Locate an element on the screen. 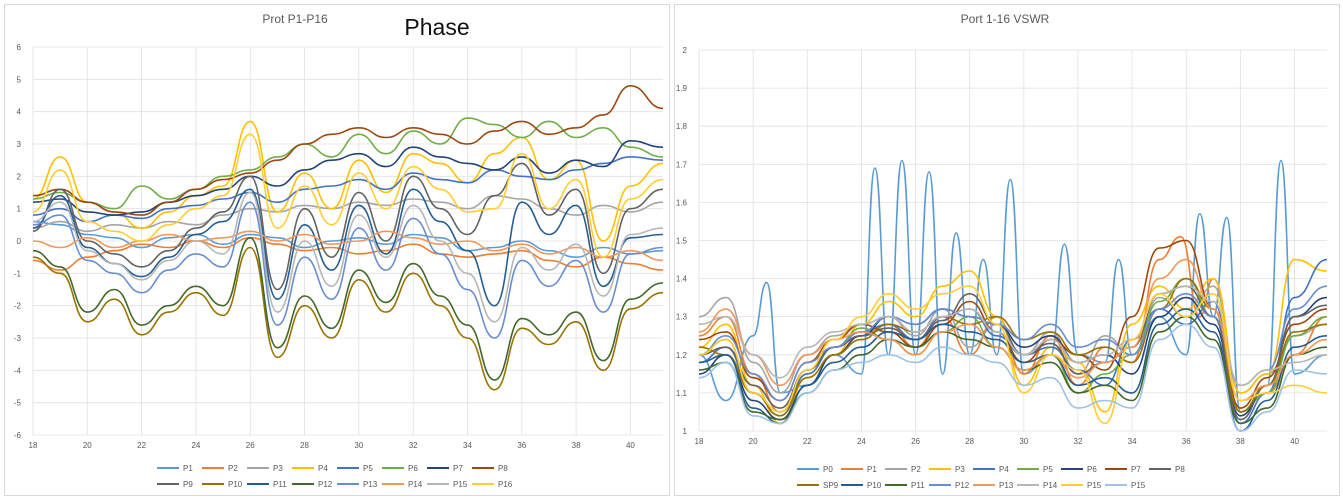 The height and width of the screenshot is (499, 1343). y-tick-label: 1.9 is located at coordinates (682, 88).